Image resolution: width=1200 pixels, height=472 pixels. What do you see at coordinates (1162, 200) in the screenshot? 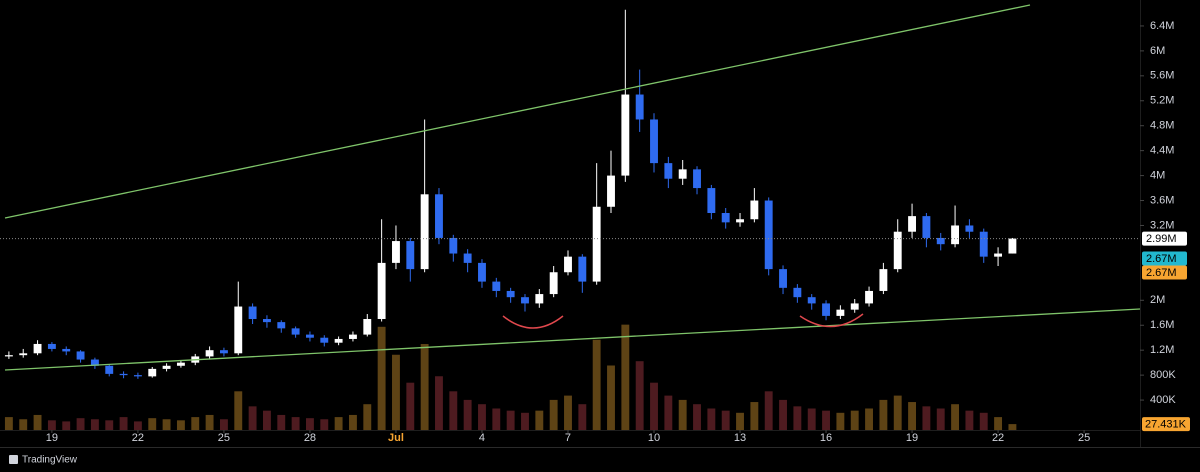
I see `y-tick-label: 3.6M` at bounding box center [1162, 200].